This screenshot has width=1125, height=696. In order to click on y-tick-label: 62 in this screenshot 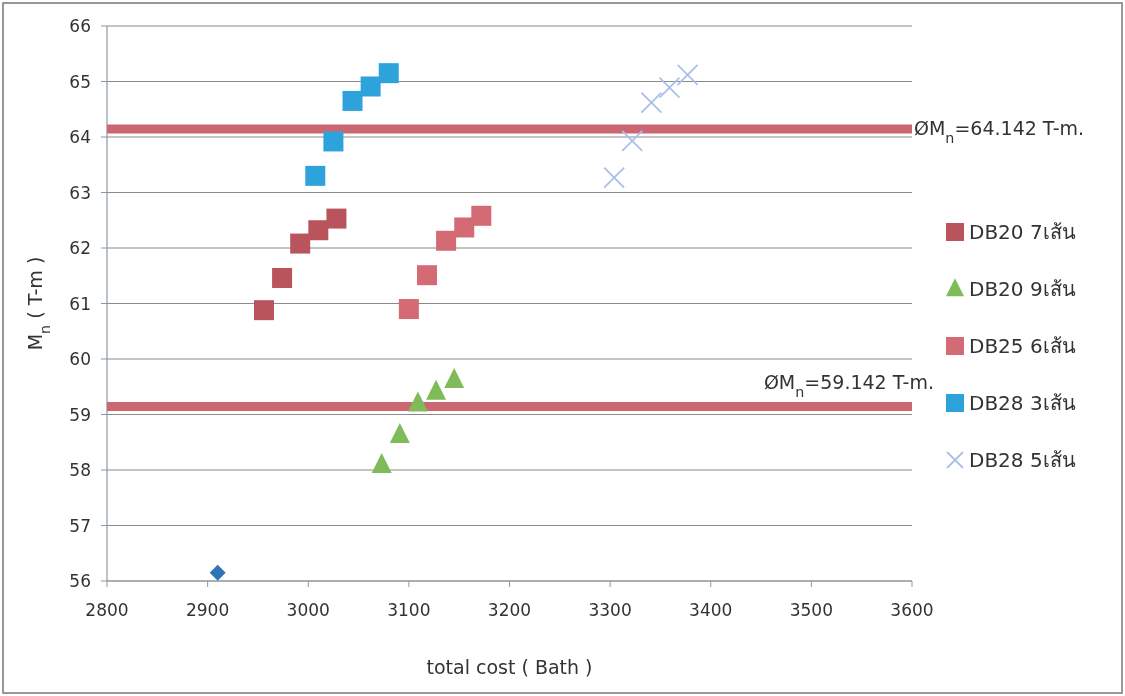, I will do `click(80, 248)`.